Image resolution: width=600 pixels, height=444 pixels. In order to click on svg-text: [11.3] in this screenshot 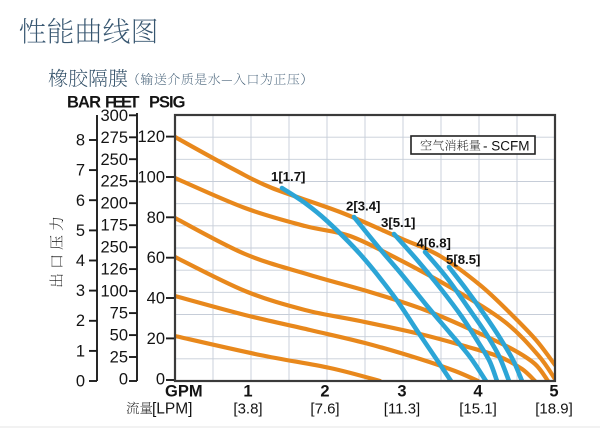, I will do `click(402, 409)`.